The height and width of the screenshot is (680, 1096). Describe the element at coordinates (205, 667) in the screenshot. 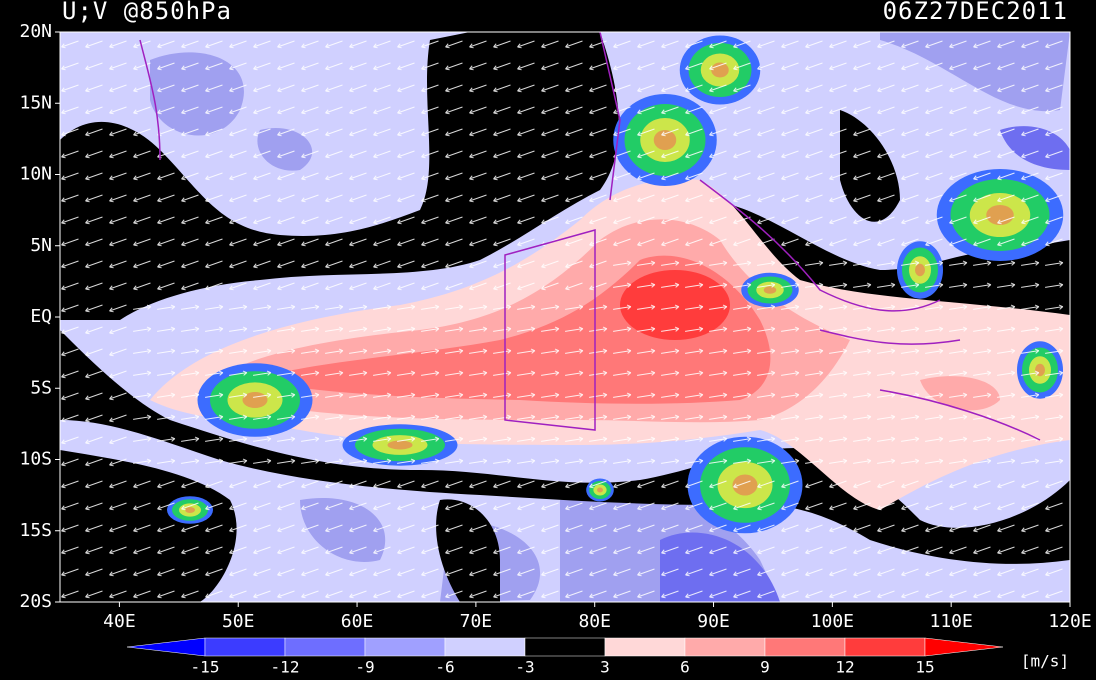

I see `colorbar-label: -15` at that location.